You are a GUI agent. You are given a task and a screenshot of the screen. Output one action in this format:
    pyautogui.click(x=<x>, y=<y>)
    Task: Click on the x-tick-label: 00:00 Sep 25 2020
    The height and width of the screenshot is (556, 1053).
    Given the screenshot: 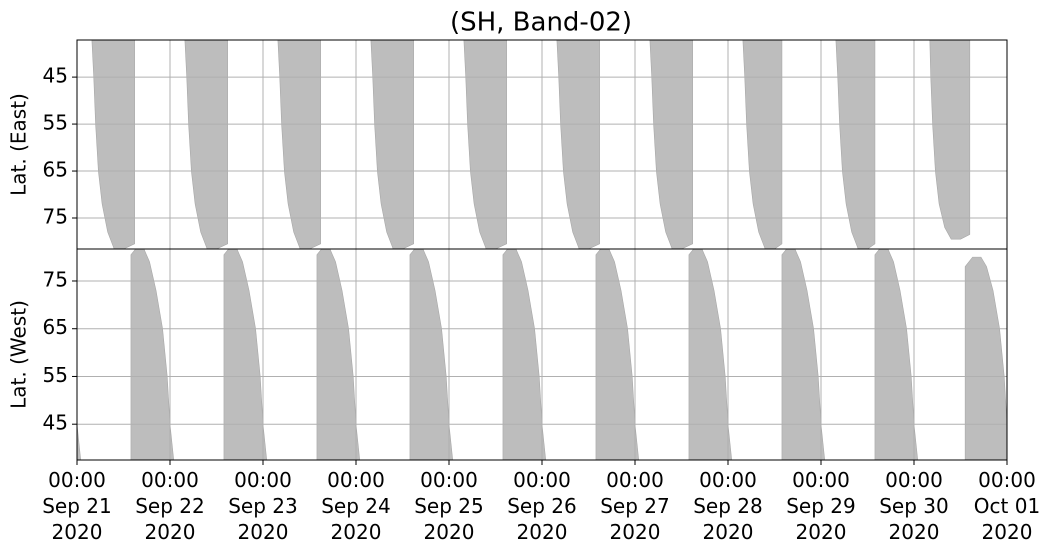 What is the action you would take?
    pyautogui.click(x=449, y=506)
    